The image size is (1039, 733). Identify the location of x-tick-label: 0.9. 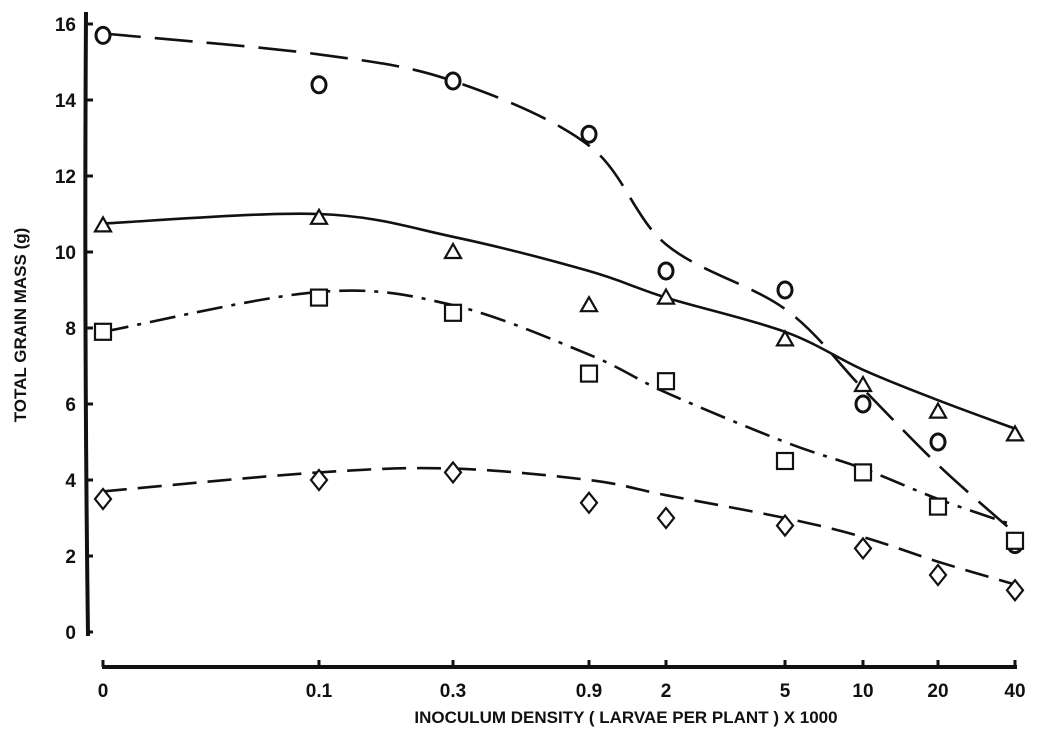
(589, 691).